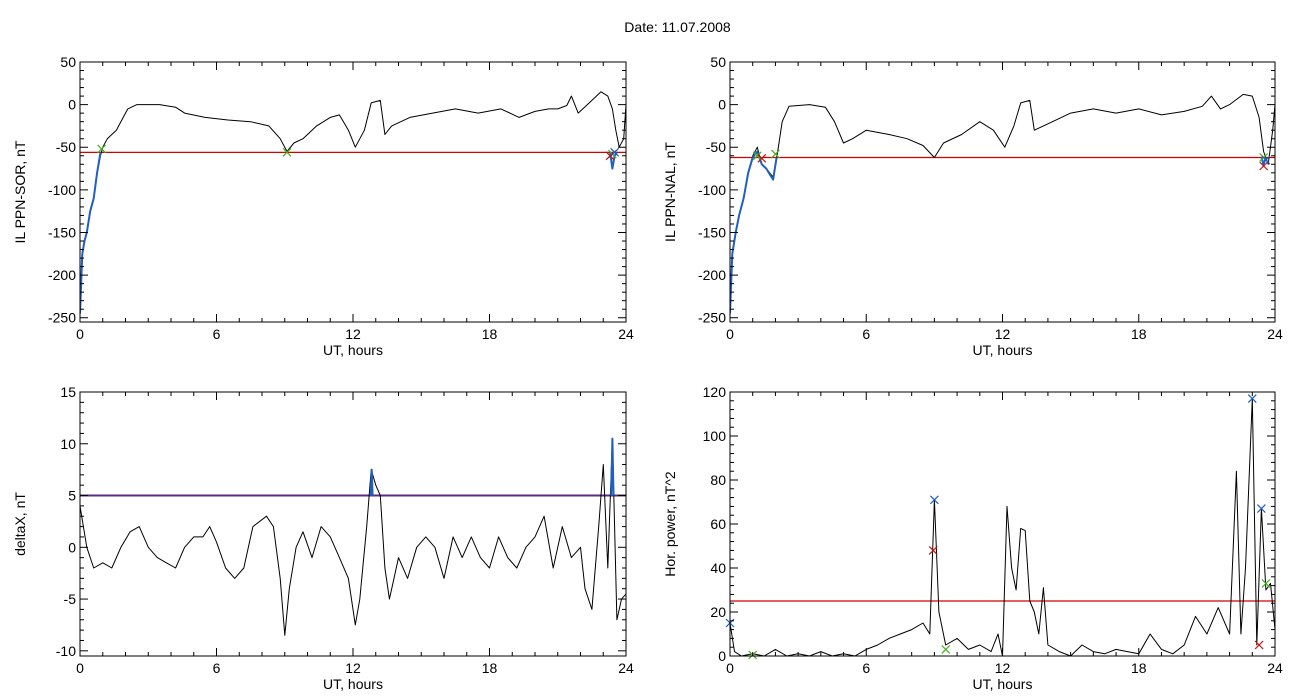 This screenshot has height=700, width=1300. Describe the element at coordinates (490, 668) in the screenshot. I see `x-tick-label-deltax: 18` at that location.